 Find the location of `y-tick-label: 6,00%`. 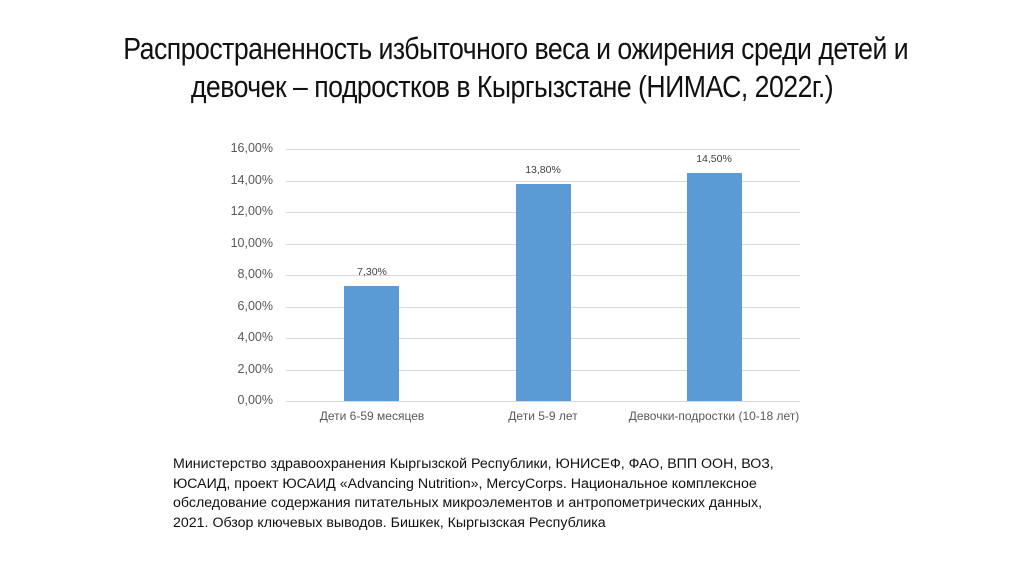

y-tick-label: 6,00% is located at coordinates (255, 306).